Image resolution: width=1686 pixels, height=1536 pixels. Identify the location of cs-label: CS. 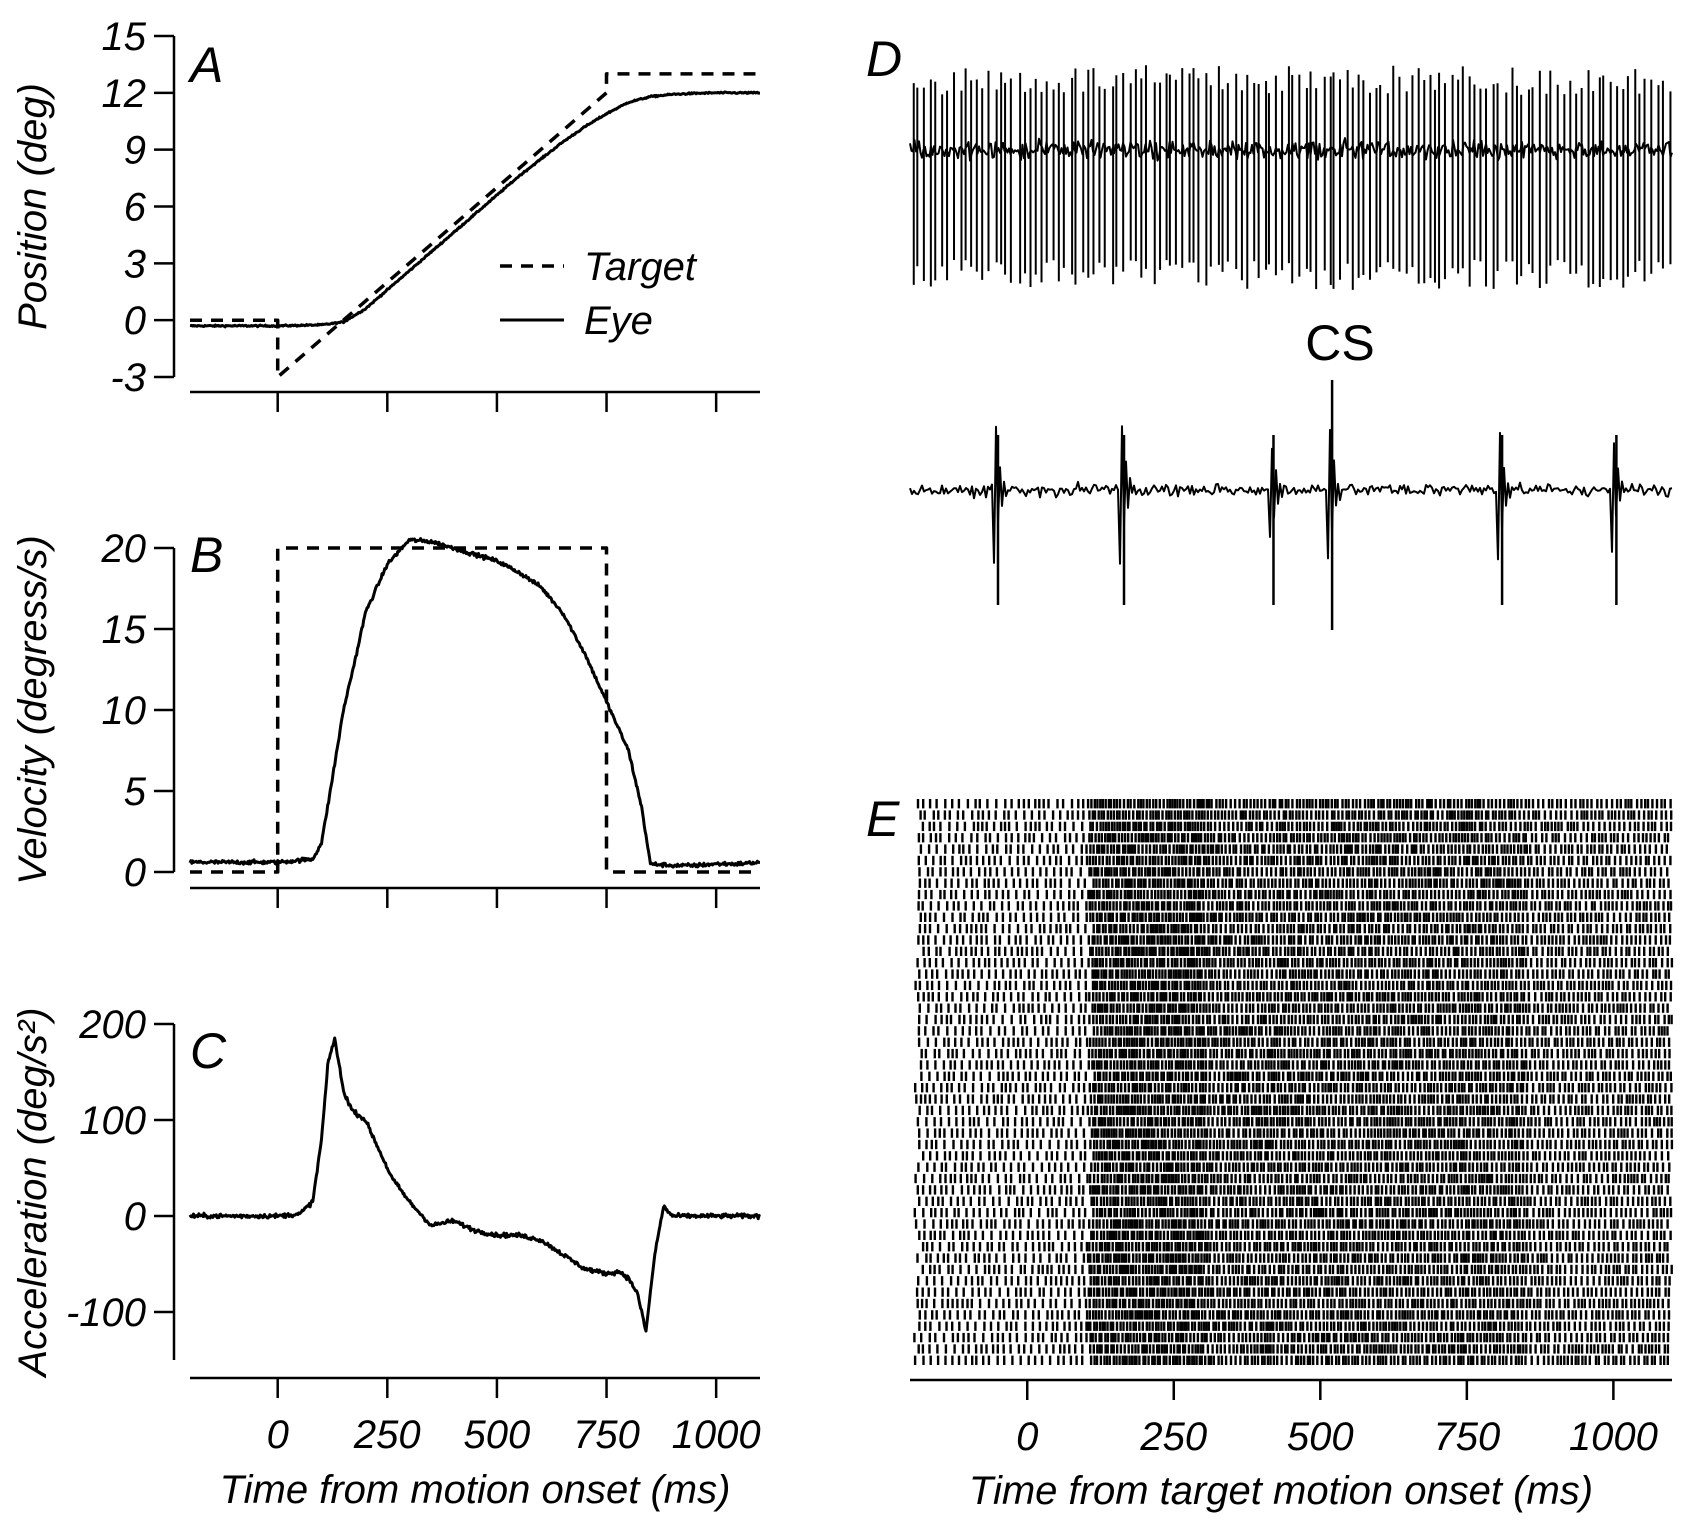
(1339, 343).